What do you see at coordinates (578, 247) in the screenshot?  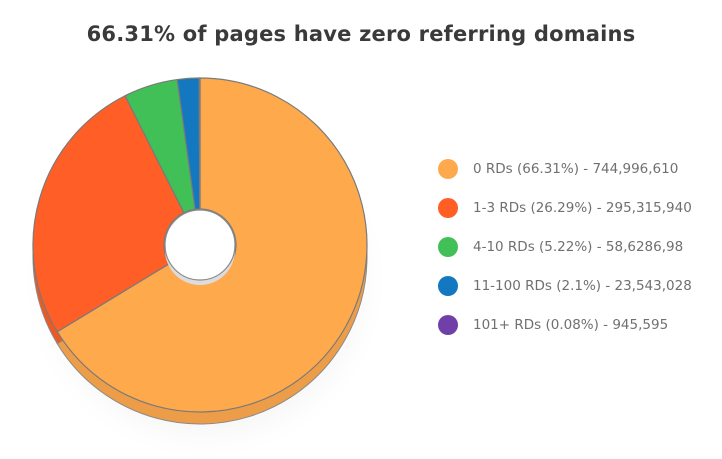 I see `legend-label-2: 4-10 RDs (5.22%) - 58,6286,98` at bounding box center [578, 247].